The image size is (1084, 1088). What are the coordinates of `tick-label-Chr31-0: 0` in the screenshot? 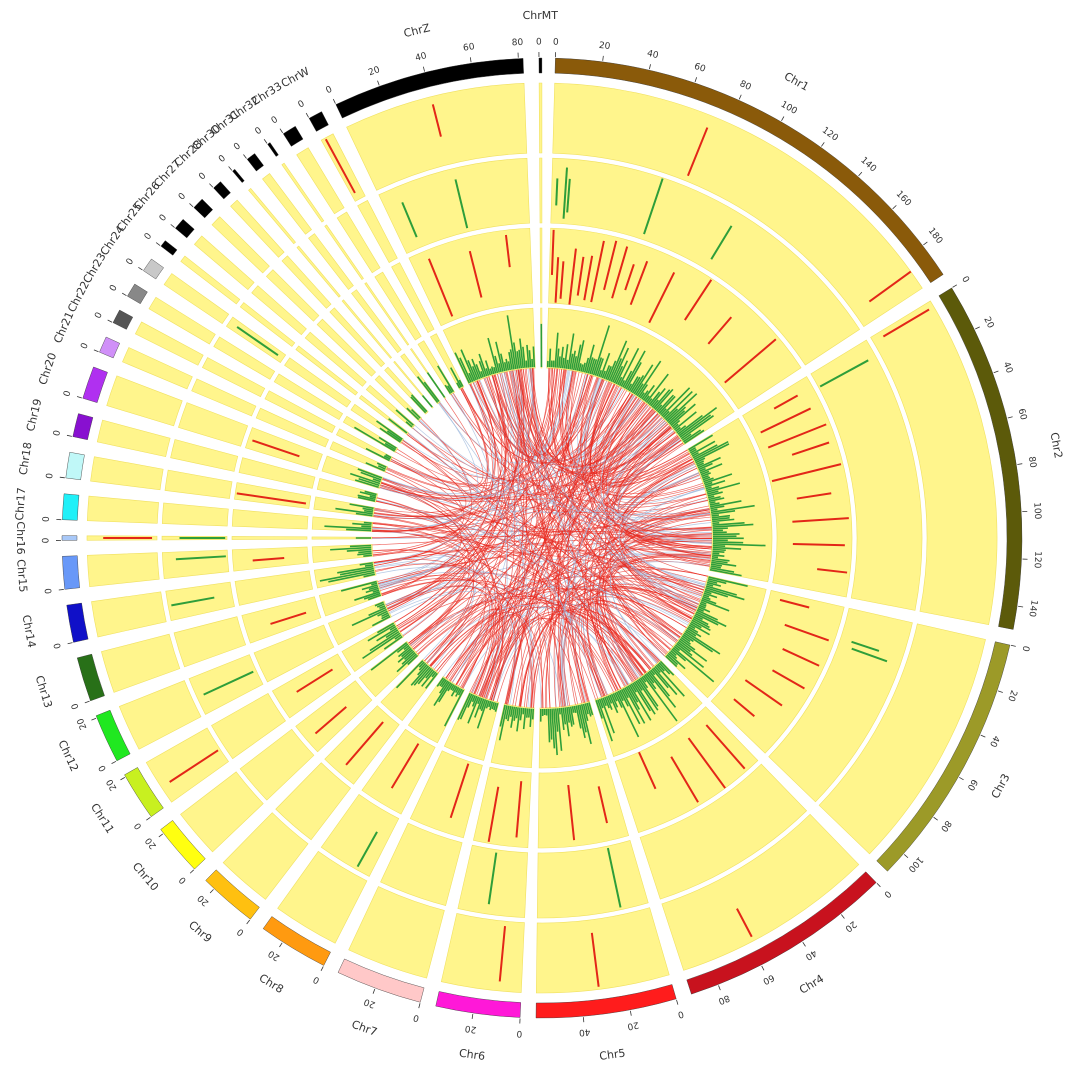 It's located at (237, 147).